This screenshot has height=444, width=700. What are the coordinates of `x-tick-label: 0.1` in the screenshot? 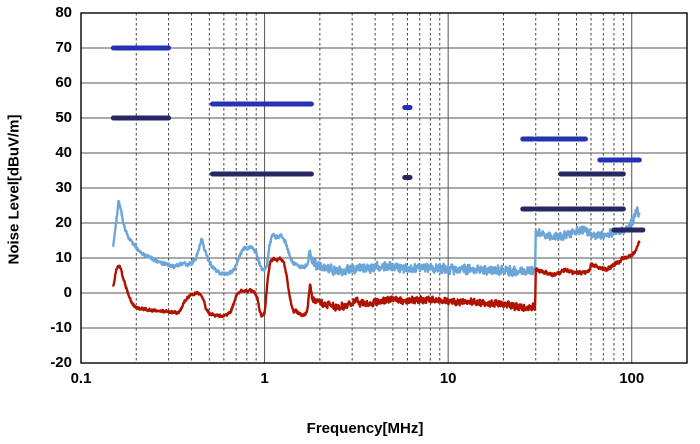 It's located at (81, 378).